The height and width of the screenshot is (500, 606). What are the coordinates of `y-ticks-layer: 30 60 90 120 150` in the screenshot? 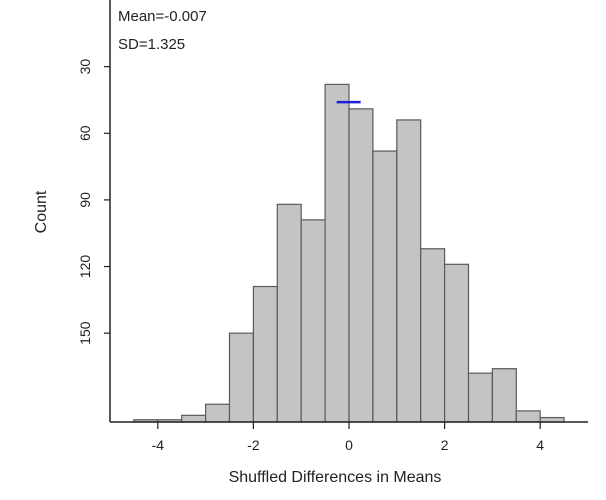 It's located at (93, 202).